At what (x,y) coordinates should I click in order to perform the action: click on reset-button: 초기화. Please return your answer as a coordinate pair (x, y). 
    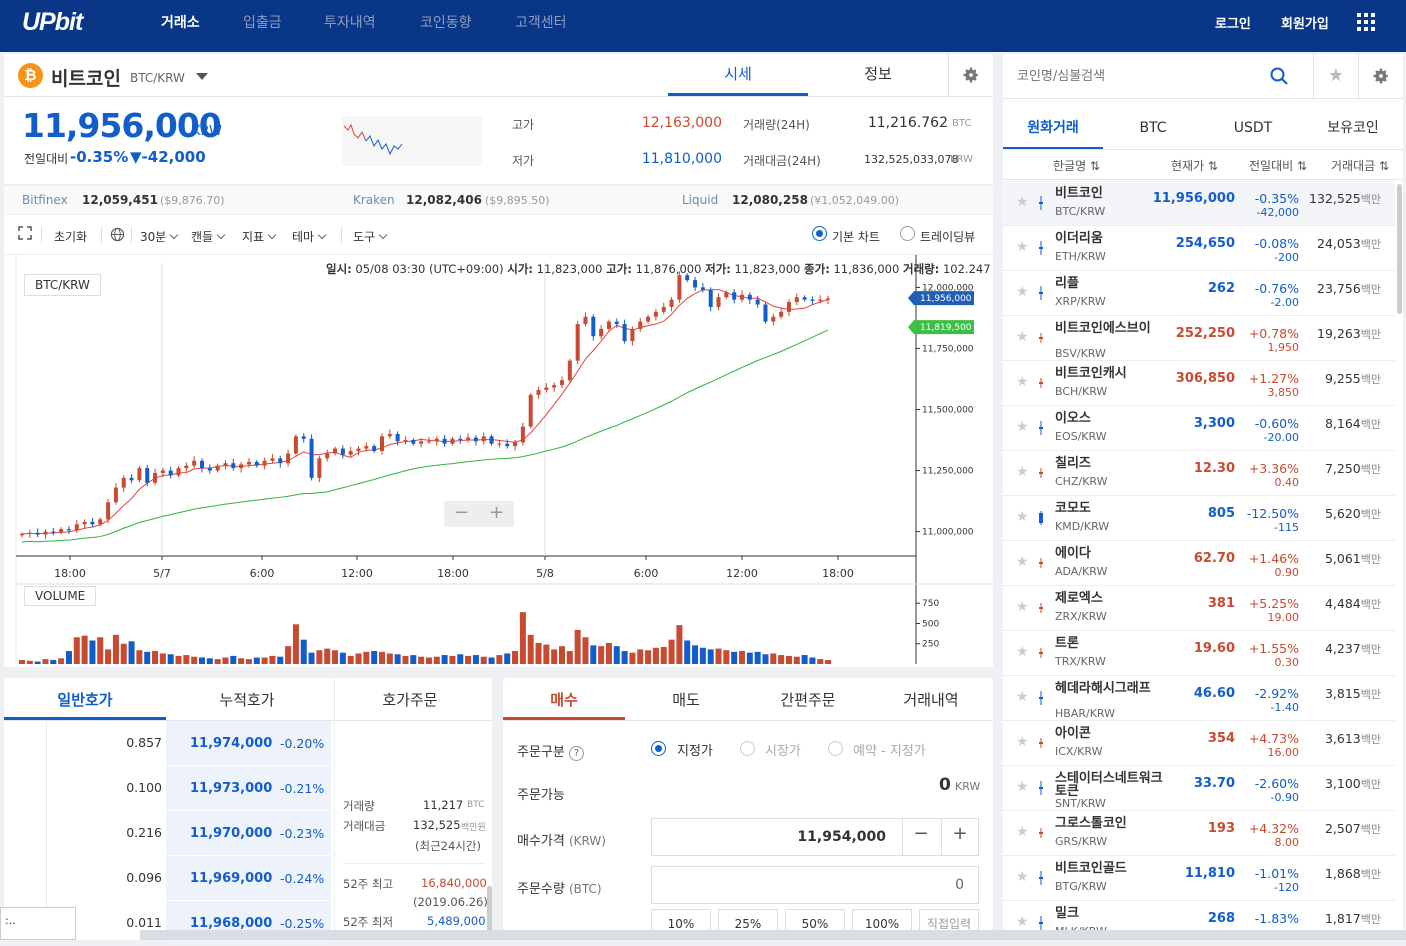
    Looking at the image, I should click on (71, 237).